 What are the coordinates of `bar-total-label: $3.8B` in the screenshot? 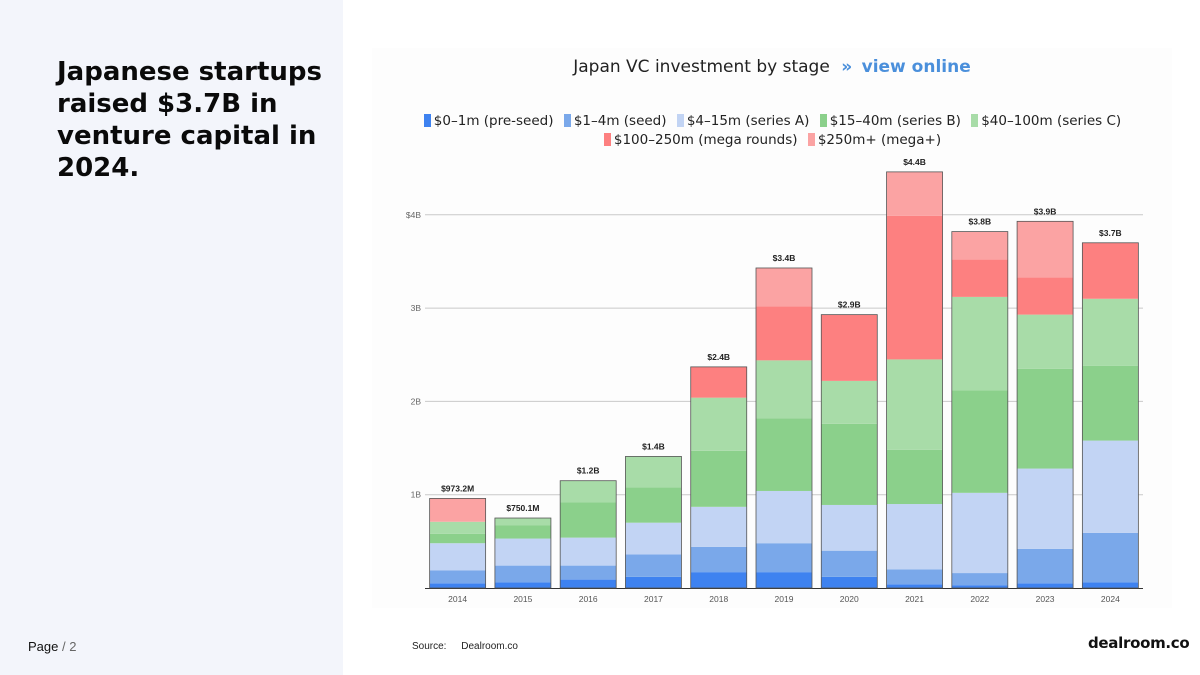 It's located at (979, 222).